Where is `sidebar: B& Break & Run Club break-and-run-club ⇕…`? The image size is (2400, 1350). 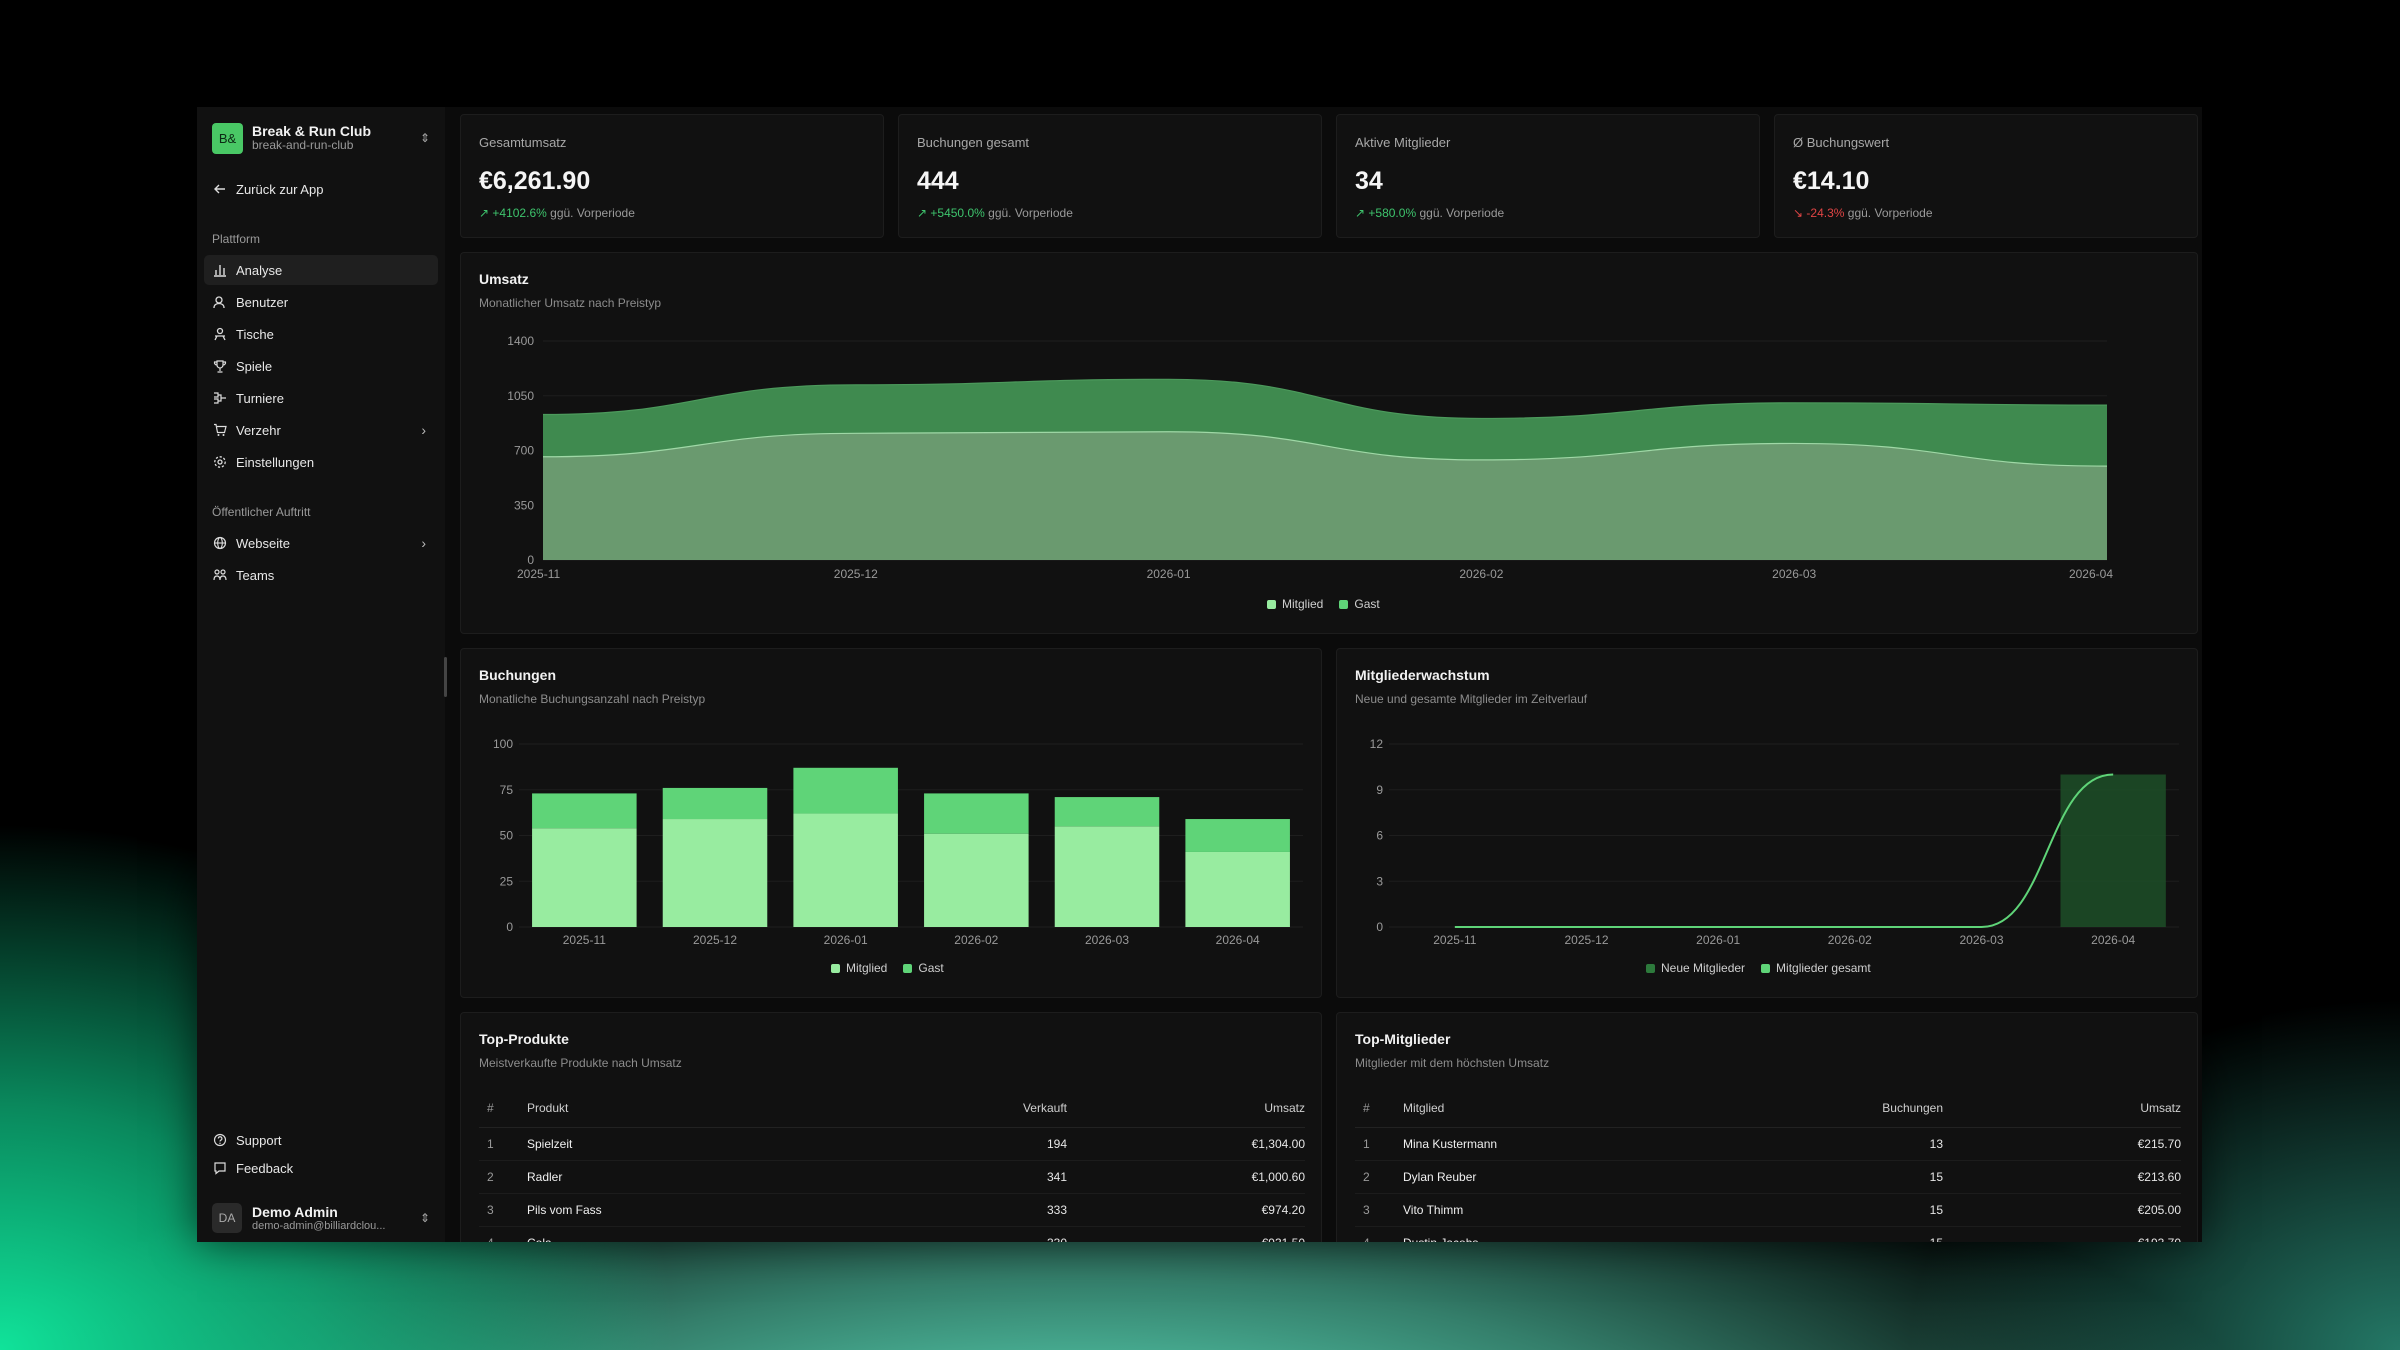
sidebar: B& Break & Run Club break-and-run-club ⇕… is located at coordinates (322, 674).